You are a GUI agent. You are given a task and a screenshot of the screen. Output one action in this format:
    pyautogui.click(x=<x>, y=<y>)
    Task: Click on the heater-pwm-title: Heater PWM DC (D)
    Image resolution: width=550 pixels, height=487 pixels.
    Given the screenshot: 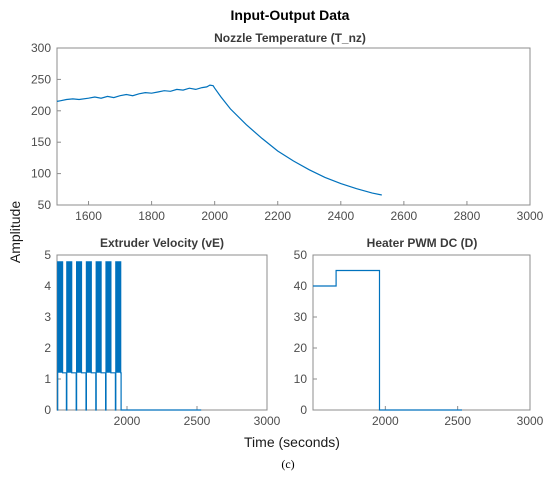 What is the action you would take?
    pyautogui.click(x=422, y=243)
    